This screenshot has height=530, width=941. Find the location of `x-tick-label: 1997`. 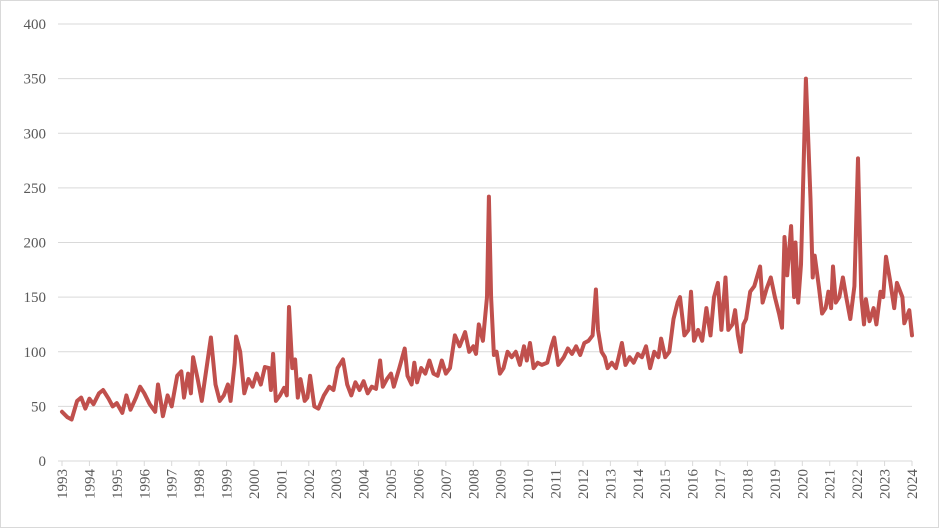

x-tick-label: 1997 is located at coordinates (173, 484).